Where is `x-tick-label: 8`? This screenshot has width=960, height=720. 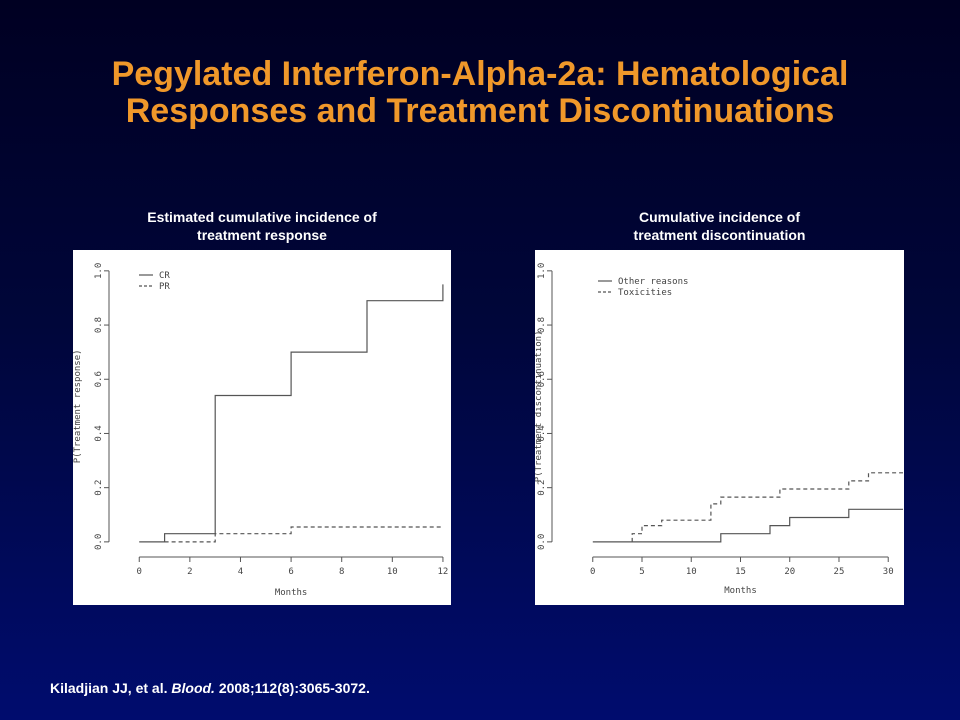 x-tick-label: 8 is located at coordinates (341, 572).